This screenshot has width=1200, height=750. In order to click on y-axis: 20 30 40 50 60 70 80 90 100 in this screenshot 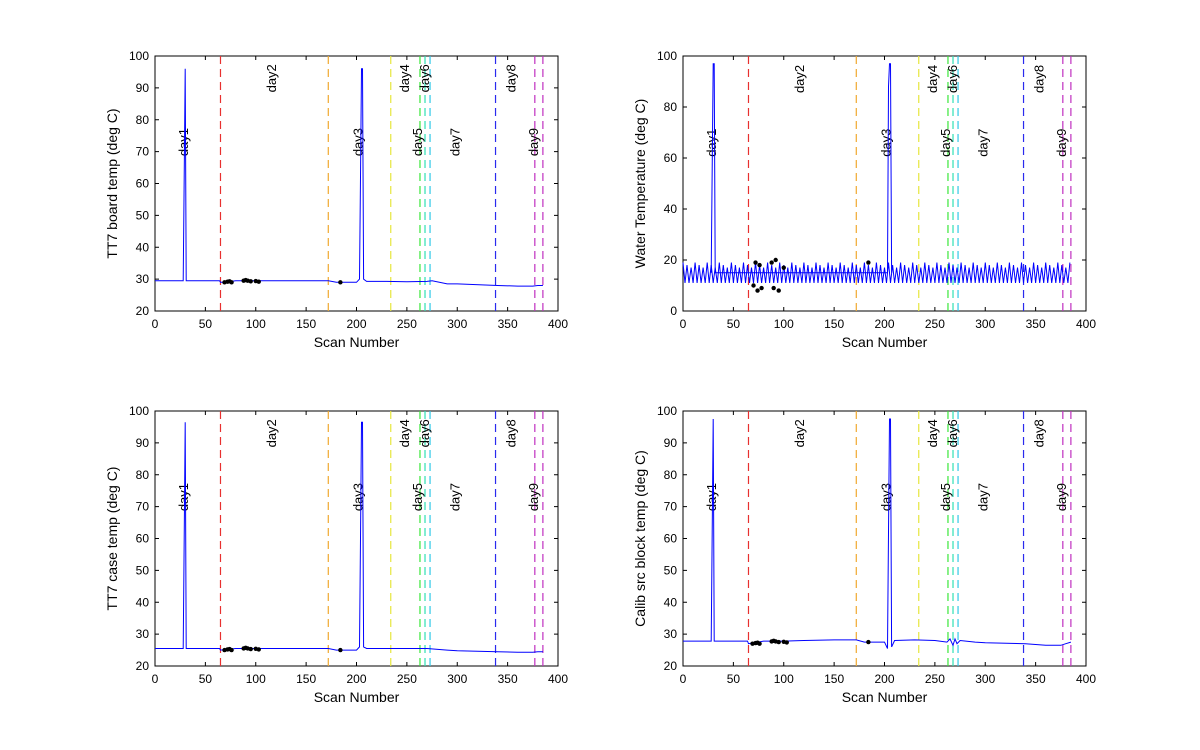, I will do `click(343, 538)`.